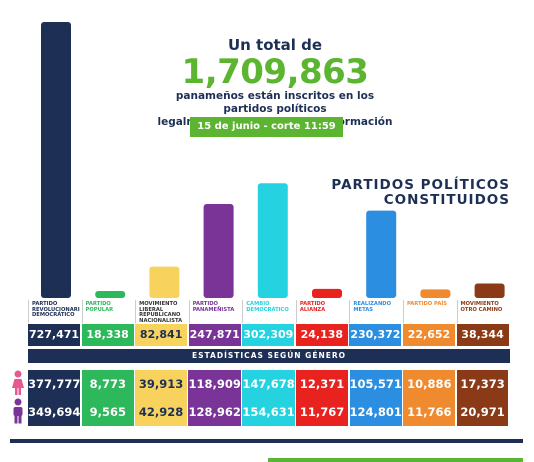 The width and height of the screenshot is (534, 462). I want to click on footer-rule, so click(266, 441).